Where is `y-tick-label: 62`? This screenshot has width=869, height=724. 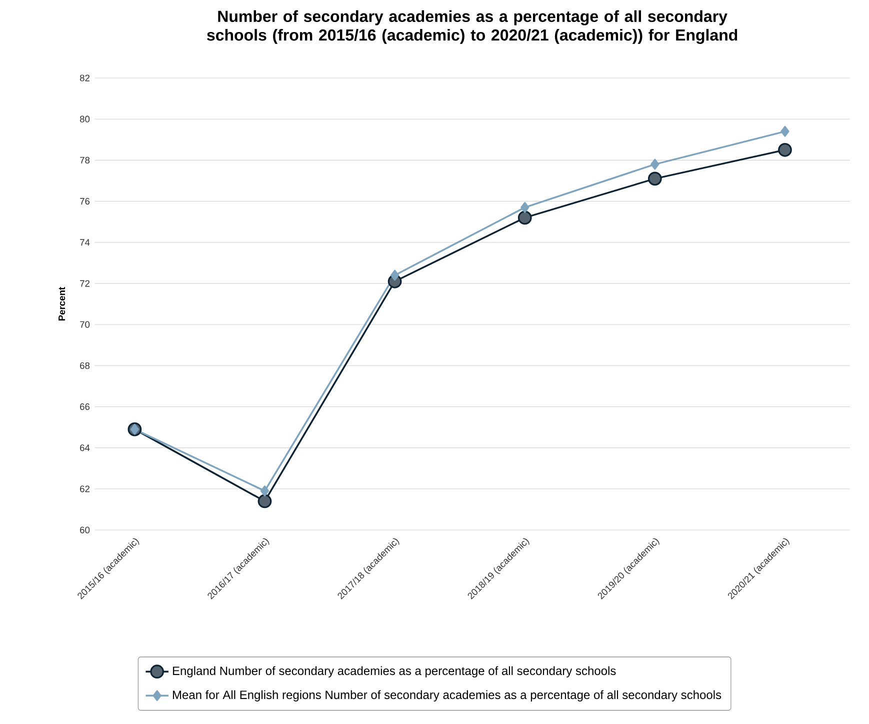
y-tick-label: 62 is located at coordinates (85, 489).